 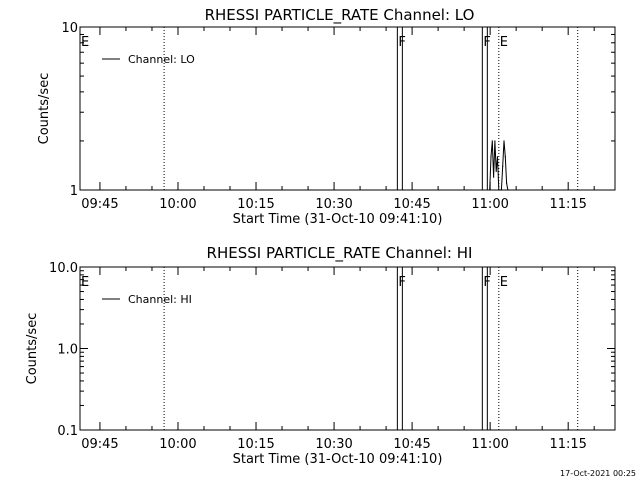 What do you see at coordinates (160, 299) in the screenshot?
I see `legend-label: Channel: HI` at bounding box center [160, 299].